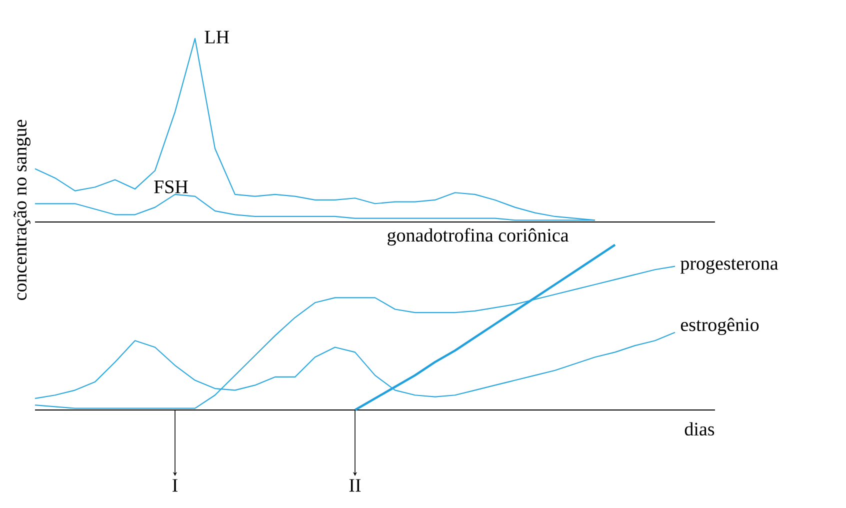  I want to click on text: I, so click(175, 485).